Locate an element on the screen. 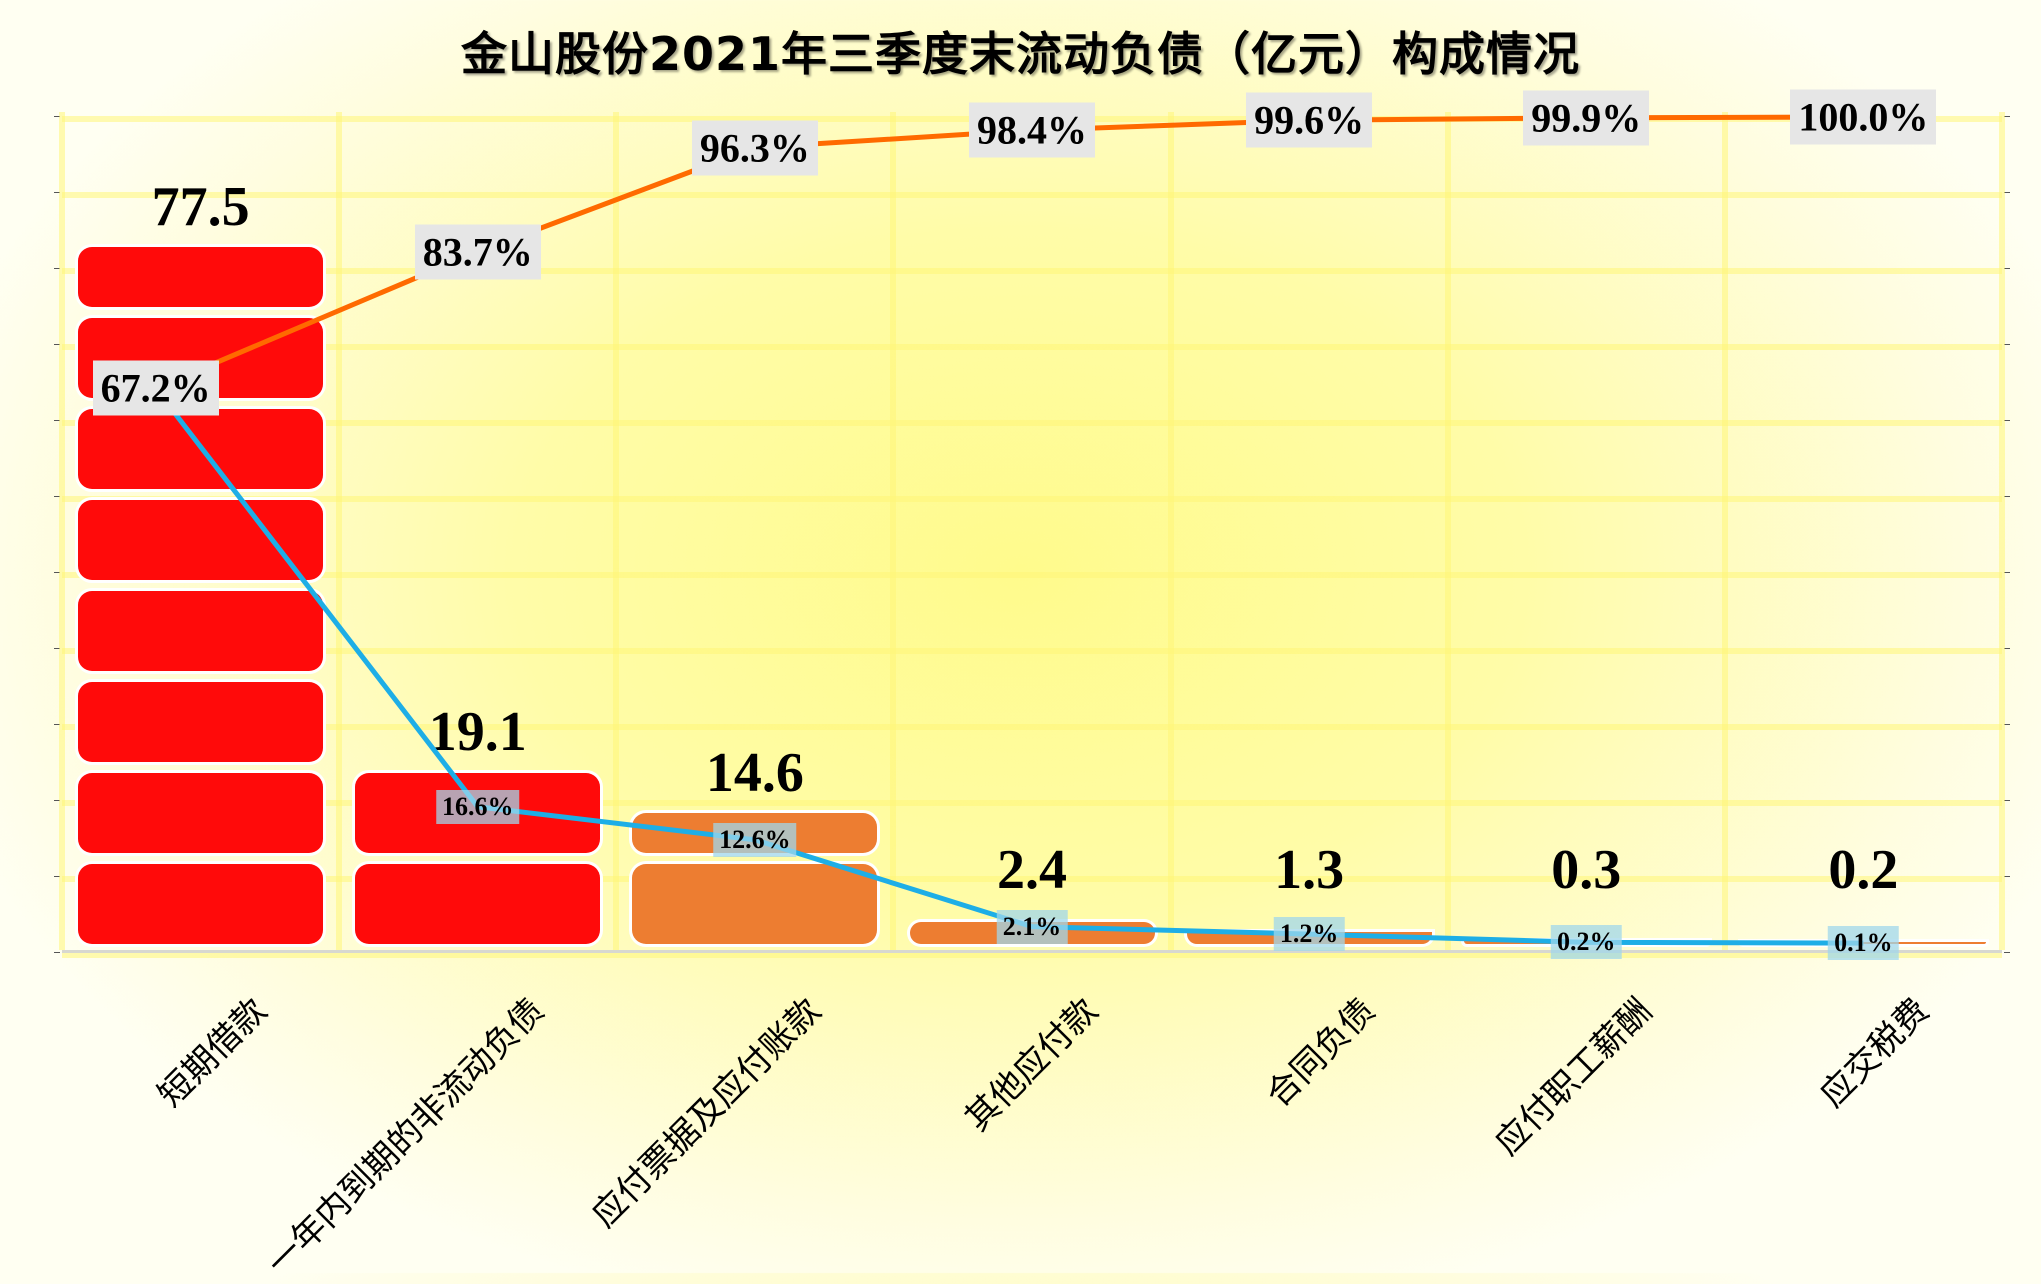 This screenshot has height=1284, width=2041. x-axis-category-label: 一年内到期的非流动负债 is located at coordinates (405, 1137).